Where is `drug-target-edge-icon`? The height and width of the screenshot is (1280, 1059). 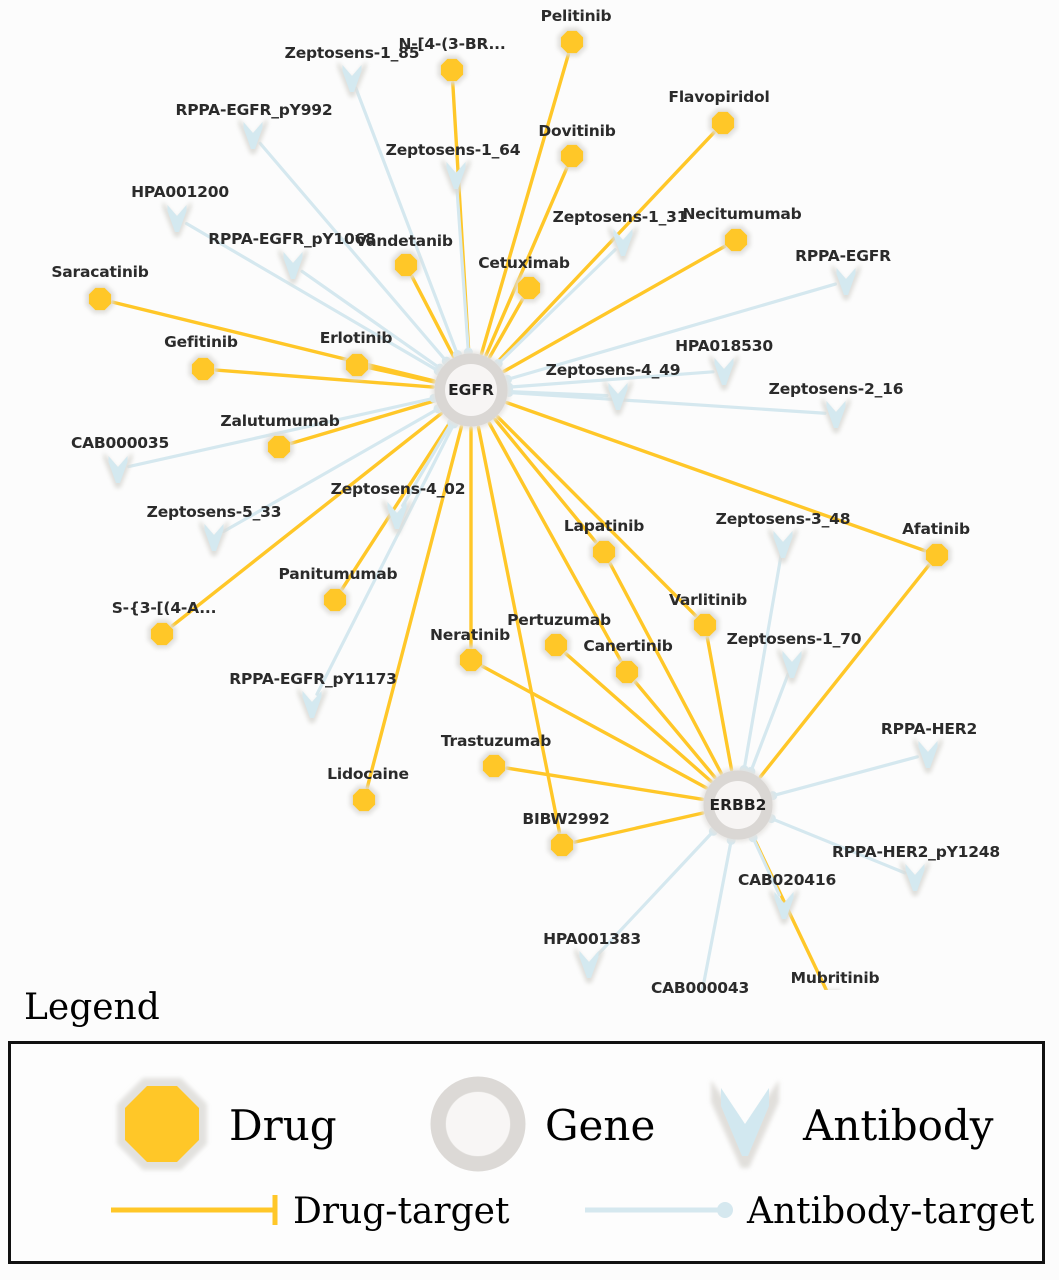
drug-target-edge-icon is located at coordinates (197, 1212).